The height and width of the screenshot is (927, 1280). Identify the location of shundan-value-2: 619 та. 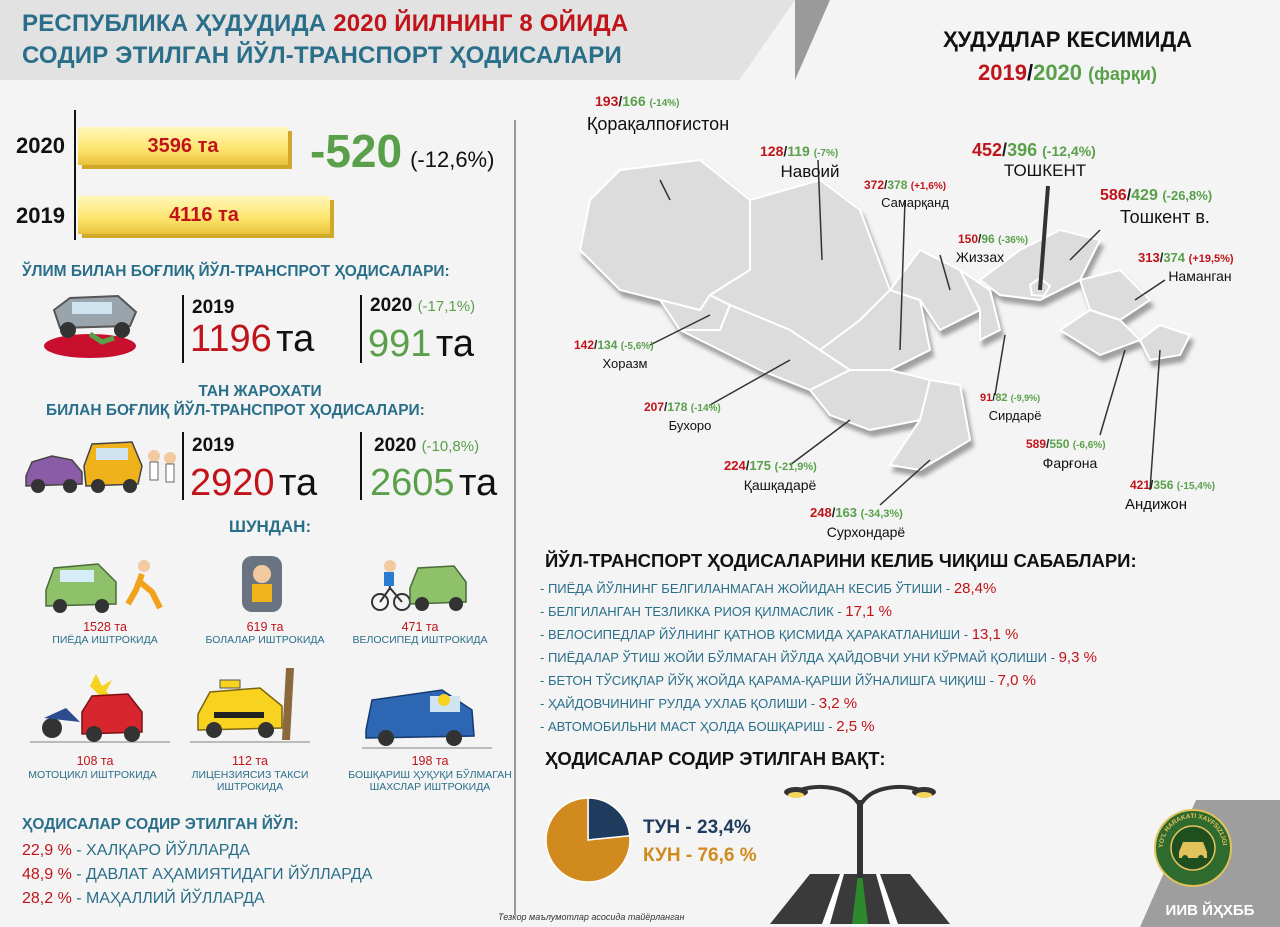
(265, 627).